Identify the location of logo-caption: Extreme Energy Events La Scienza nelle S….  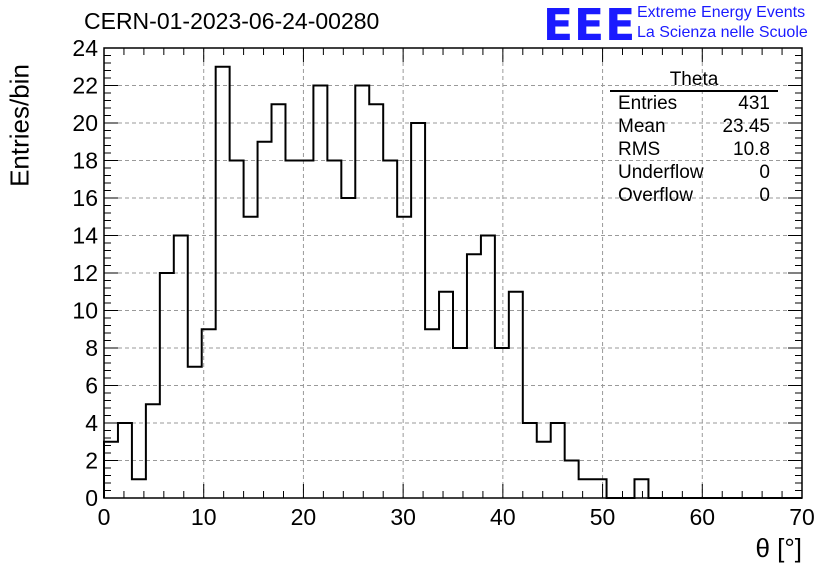
(722, 23).